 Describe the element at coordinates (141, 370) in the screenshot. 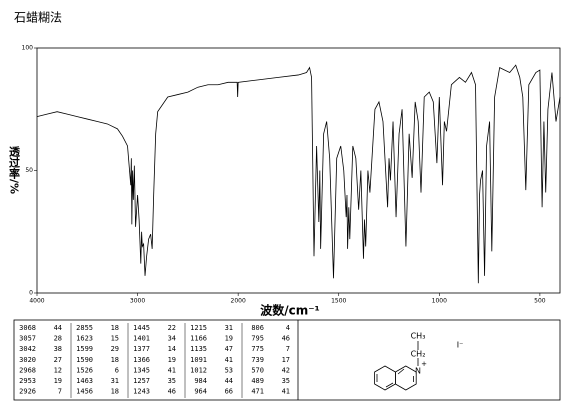

I see `peak-wavenumber: 1345` at that location.